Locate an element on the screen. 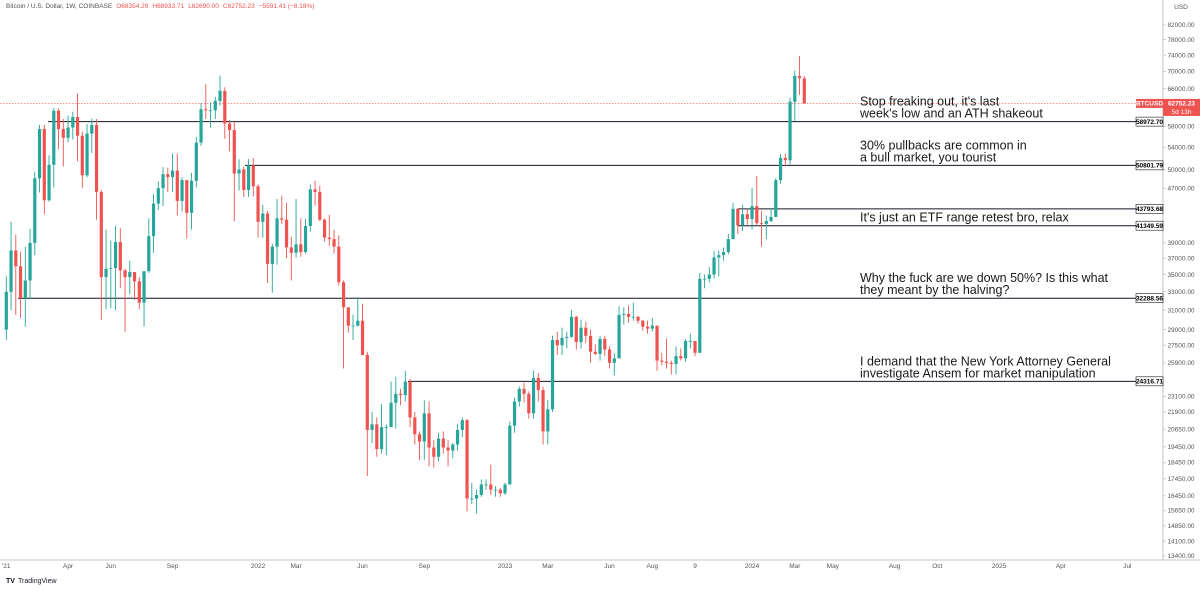 The image size is (1200, 590). y-tick-label: 54000.00 is located at coordinates (1180, 148).